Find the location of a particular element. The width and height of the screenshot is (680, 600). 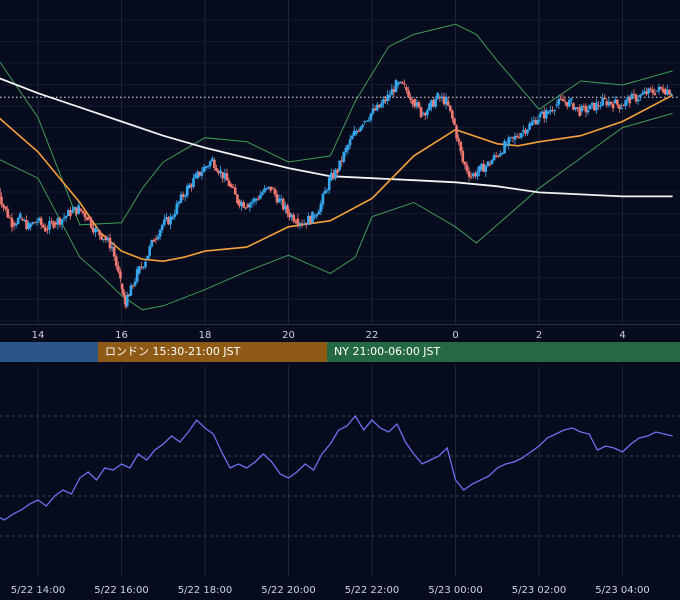

oscillator-x-tick: 5/23 02:00 is located at coordinates (539, 590).